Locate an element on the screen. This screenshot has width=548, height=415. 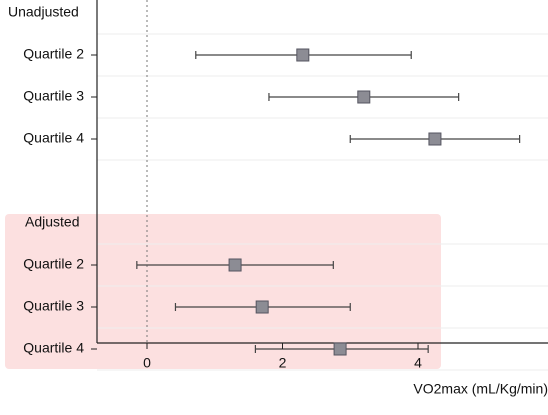
x-axis-title: VO2max (mL/Kg/min) is located at coordinates (480, 389).